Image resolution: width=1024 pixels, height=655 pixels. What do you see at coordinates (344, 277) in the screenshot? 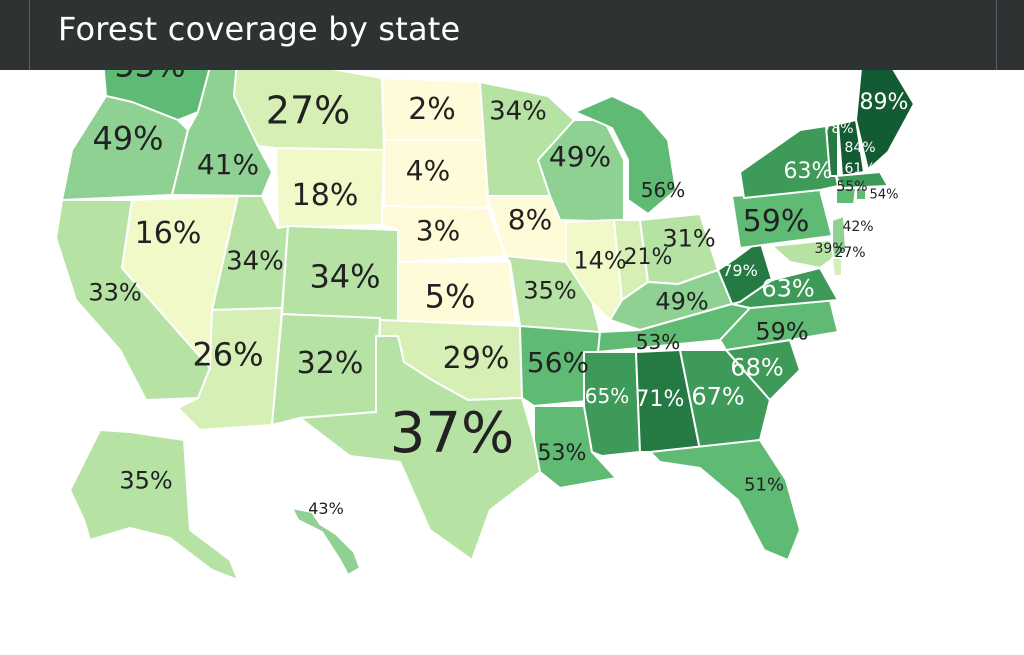
I see `state-label-co: 34%` at bounding box center [344, 277].